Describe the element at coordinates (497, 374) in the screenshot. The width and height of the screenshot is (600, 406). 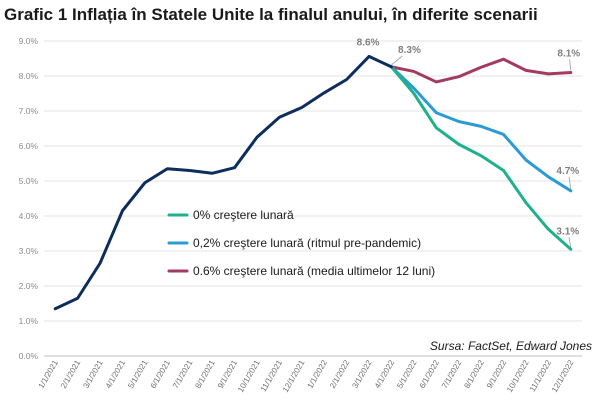
I see `x-tick-label: 9/1/2022` at that location.